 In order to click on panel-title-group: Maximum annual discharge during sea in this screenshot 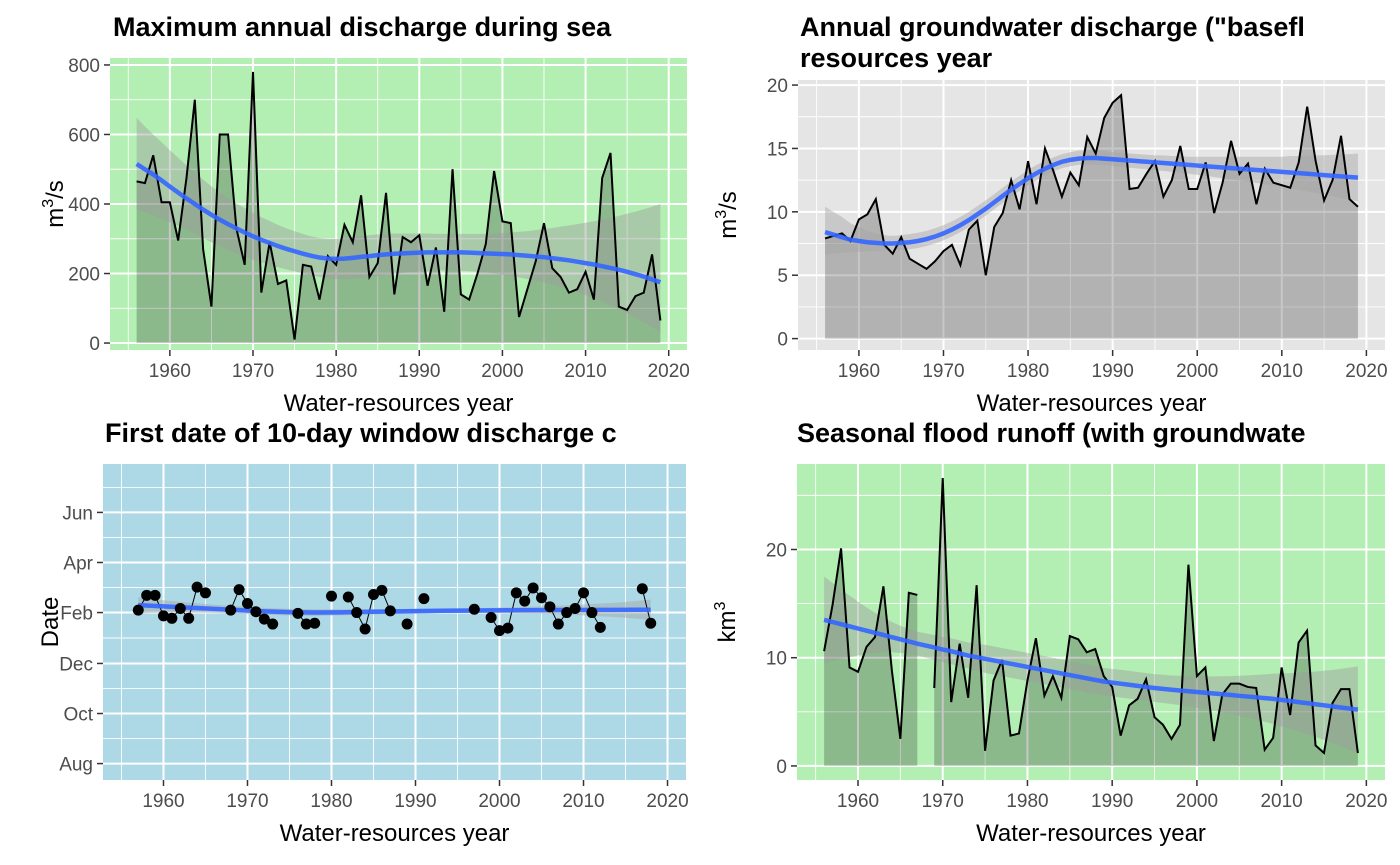, I will do `click(362, 27)`.